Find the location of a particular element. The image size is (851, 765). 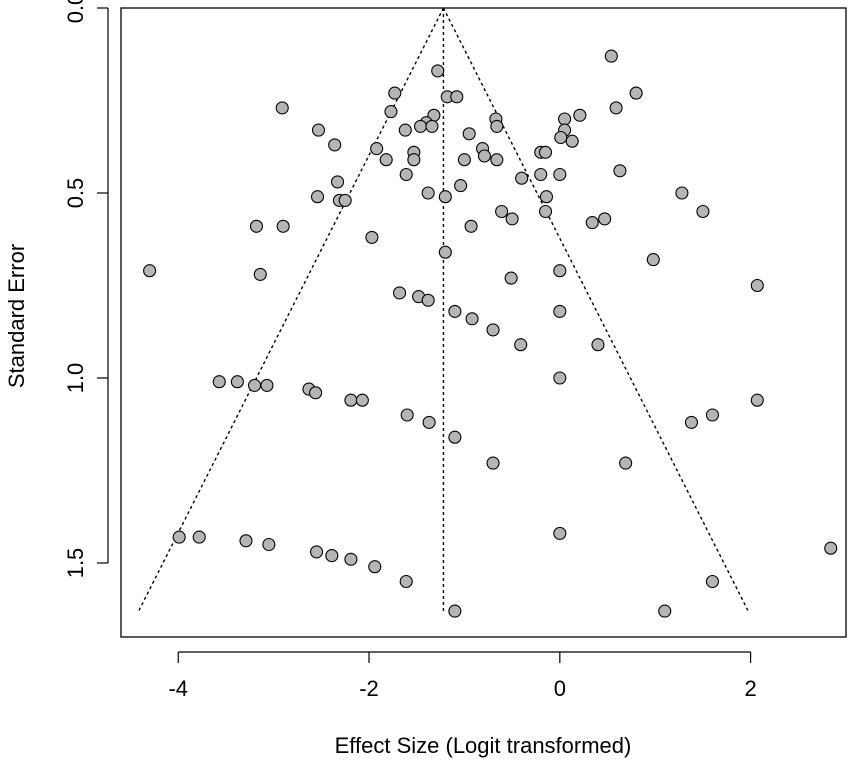

x-tick-label: 2 is located at coordinates (750, 688).